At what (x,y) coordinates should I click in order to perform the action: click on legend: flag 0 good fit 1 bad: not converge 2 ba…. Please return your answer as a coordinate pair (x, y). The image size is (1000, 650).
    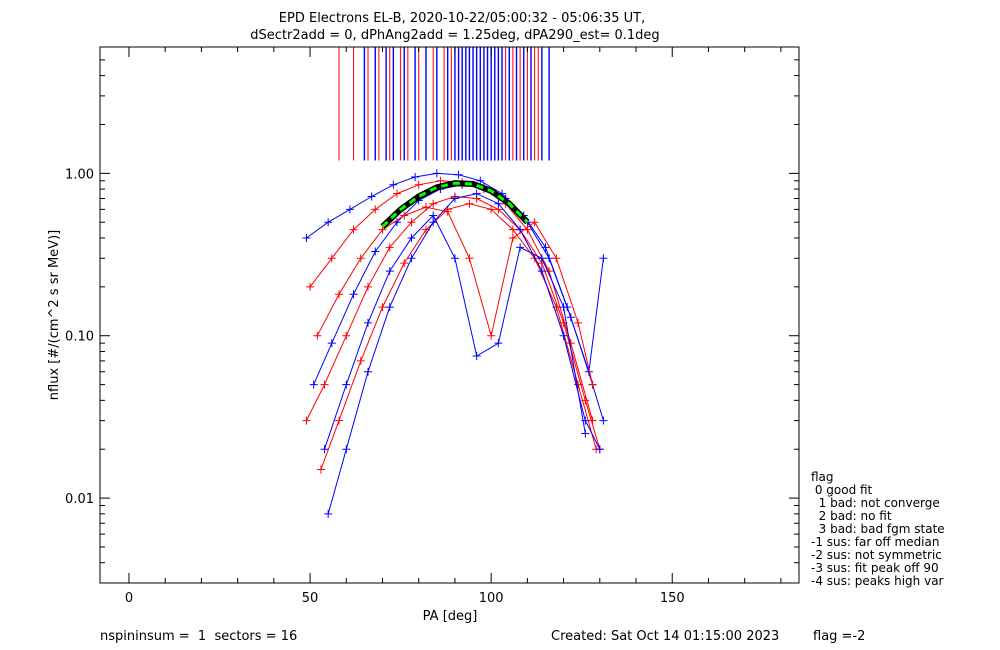
    Looking at the image, I should click on (878, 529).